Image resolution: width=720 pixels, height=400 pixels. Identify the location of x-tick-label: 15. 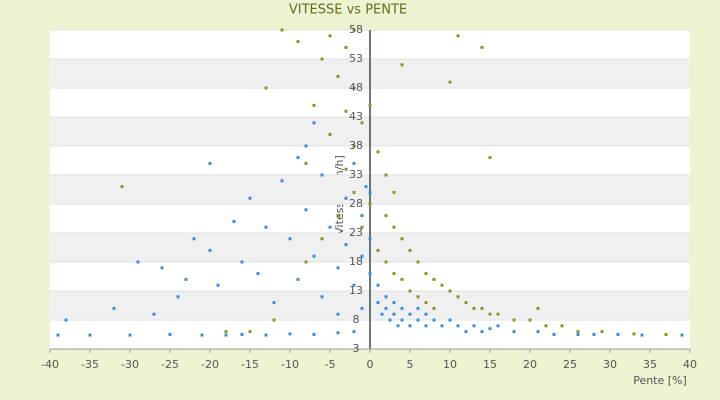
(490, 364).